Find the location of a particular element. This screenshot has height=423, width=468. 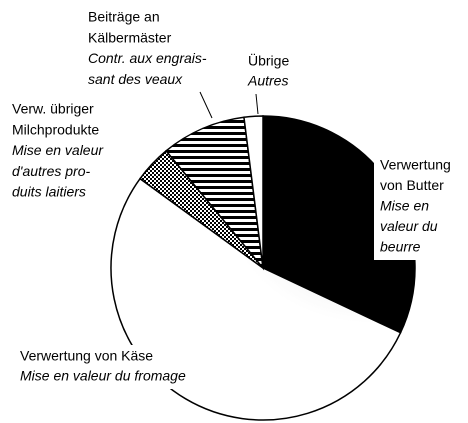

slice-label: Verwertung is located at coordinates (415, 165).